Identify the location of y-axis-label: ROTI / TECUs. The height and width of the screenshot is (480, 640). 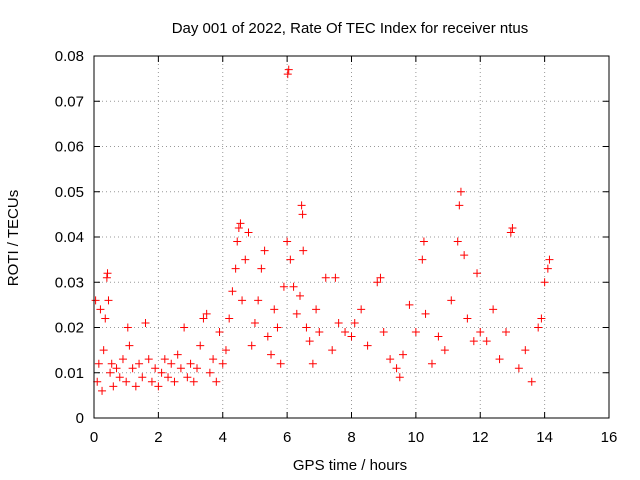
(13, 238).